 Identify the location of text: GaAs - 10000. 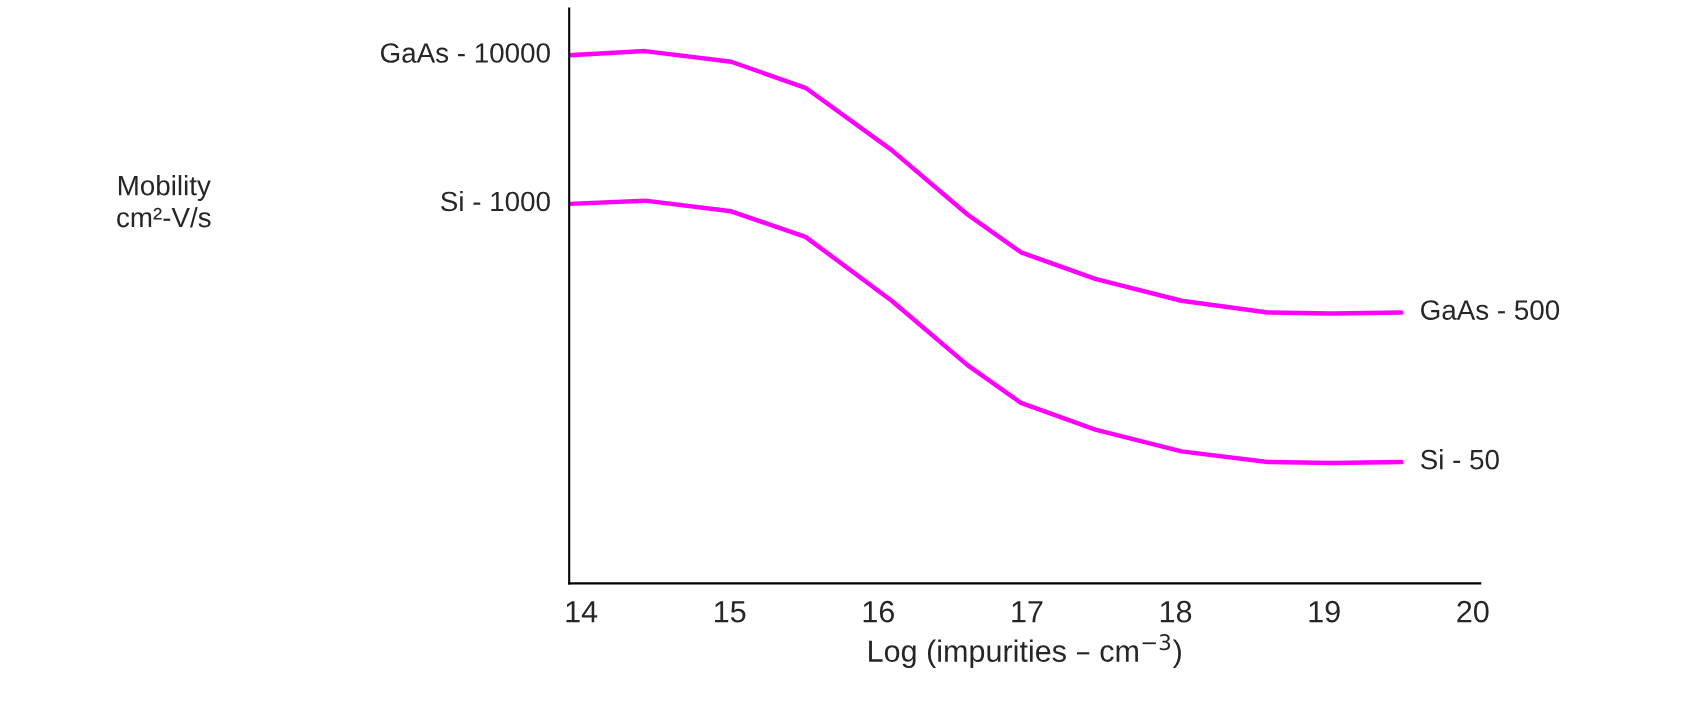
(465, 53).